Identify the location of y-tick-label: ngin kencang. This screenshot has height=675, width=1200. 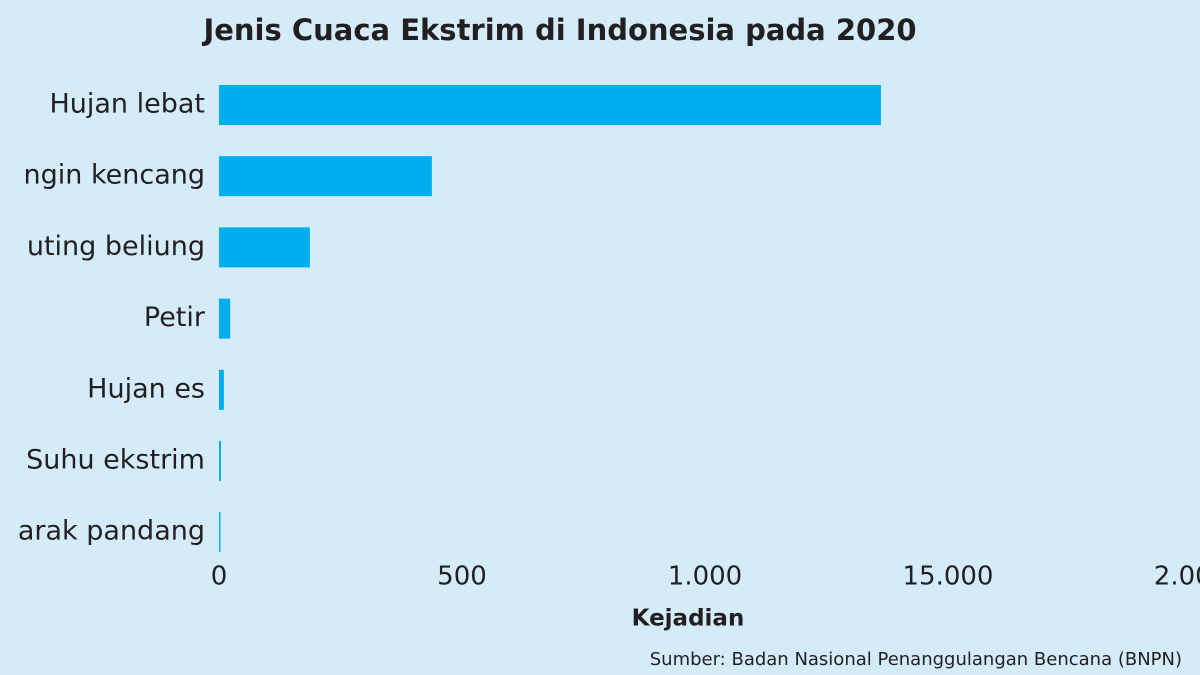
(115, 175).